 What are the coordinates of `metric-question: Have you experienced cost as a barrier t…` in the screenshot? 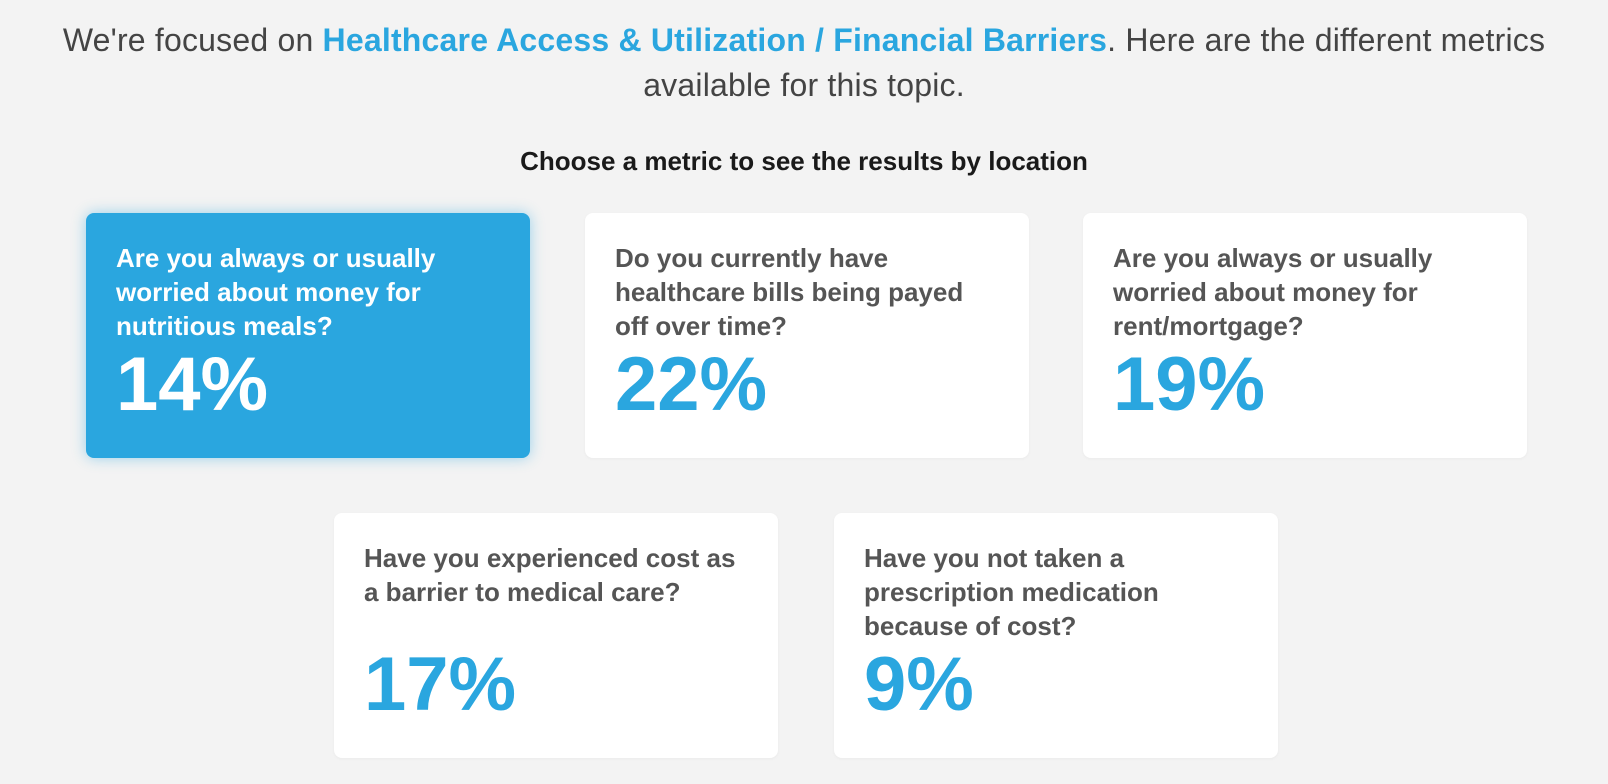 It's located at (550, 575).